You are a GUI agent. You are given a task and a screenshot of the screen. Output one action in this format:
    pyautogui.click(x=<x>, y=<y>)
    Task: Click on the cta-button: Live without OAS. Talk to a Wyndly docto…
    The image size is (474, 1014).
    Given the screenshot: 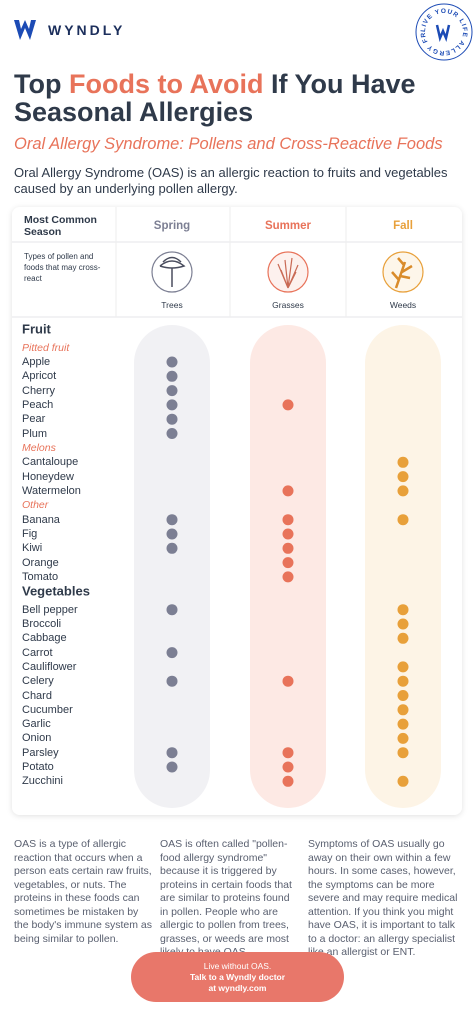 What is the action you would take?
    pyautogui.click(x=237, y=977)
    